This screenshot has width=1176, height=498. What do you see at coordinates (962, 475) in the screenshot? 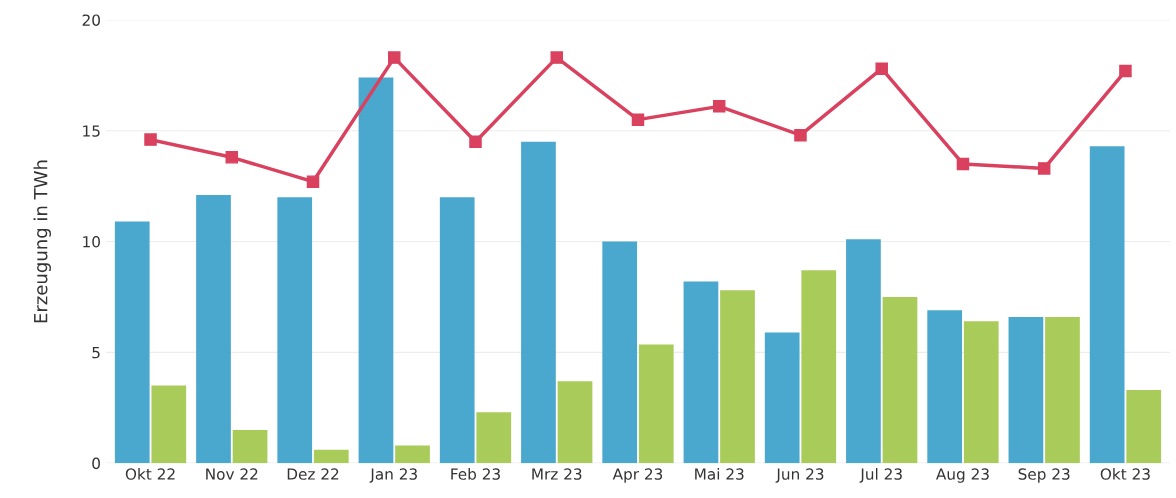
I see `x-tick-label: Aug 23` at bounding box center [962, 475].